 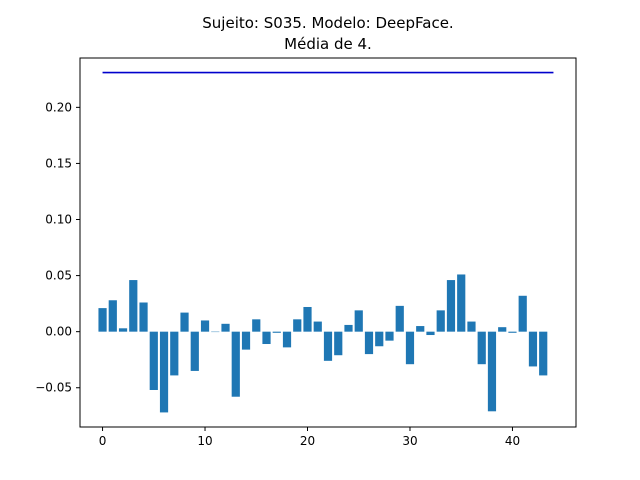 What do you see at coordinates (328, 44) in the screenshot?
I see `chart-subtitle: Média de 4.` at bounding box center [328, 44].